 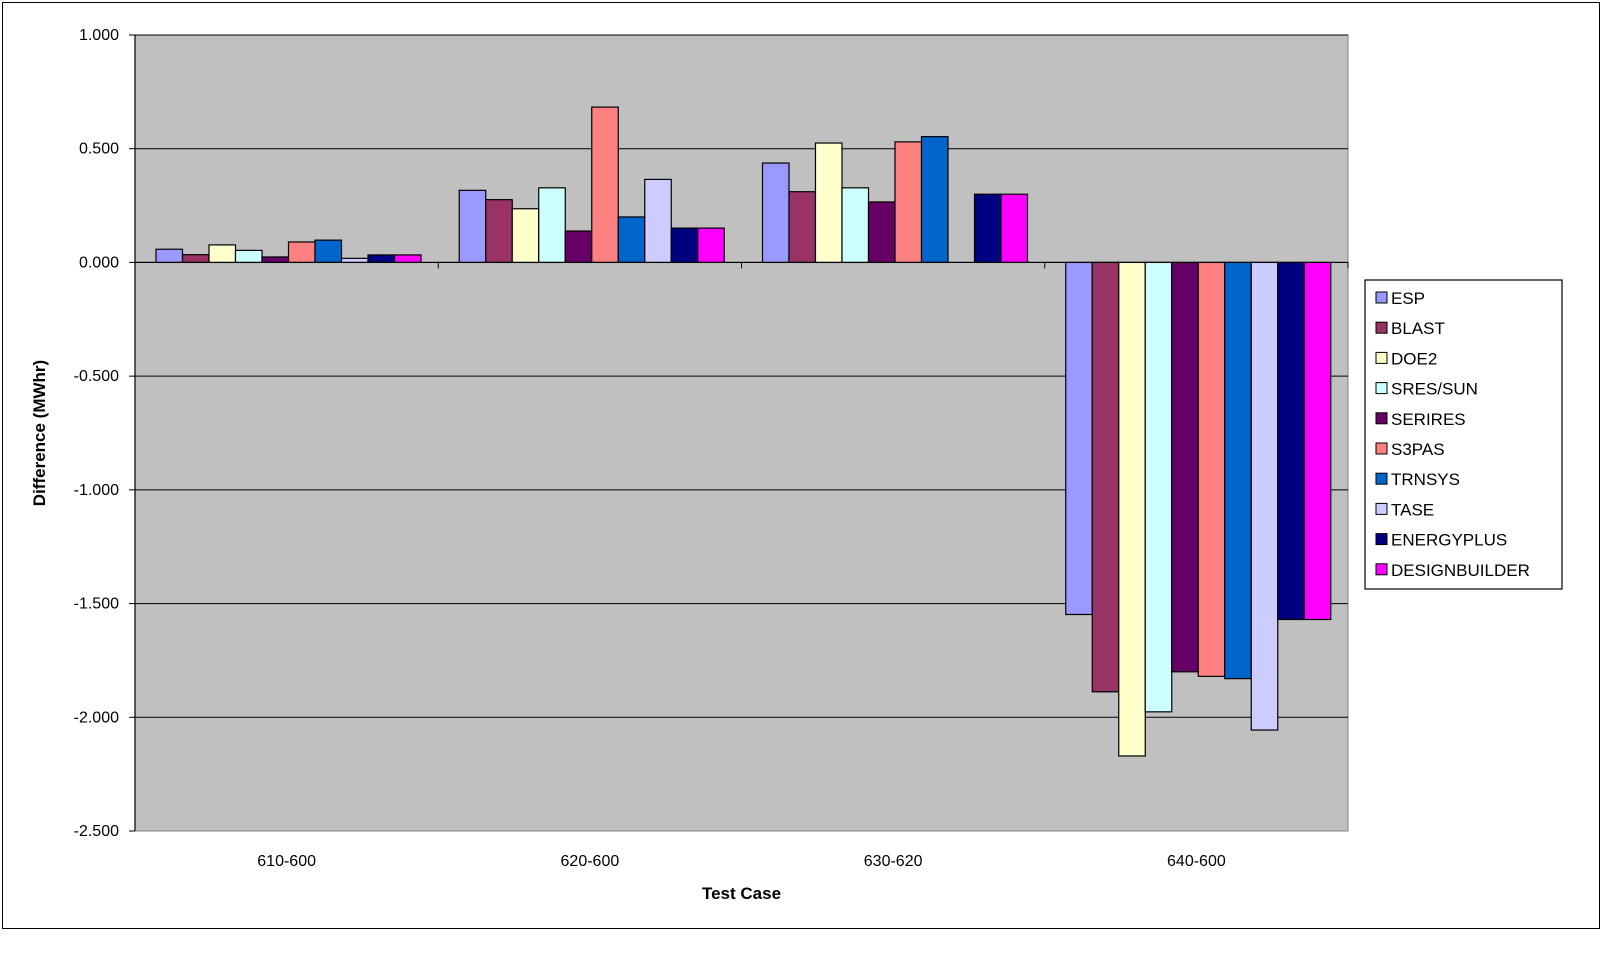 I want to click on legend-label: SRES/SUN, so click(x=1434, y=389).